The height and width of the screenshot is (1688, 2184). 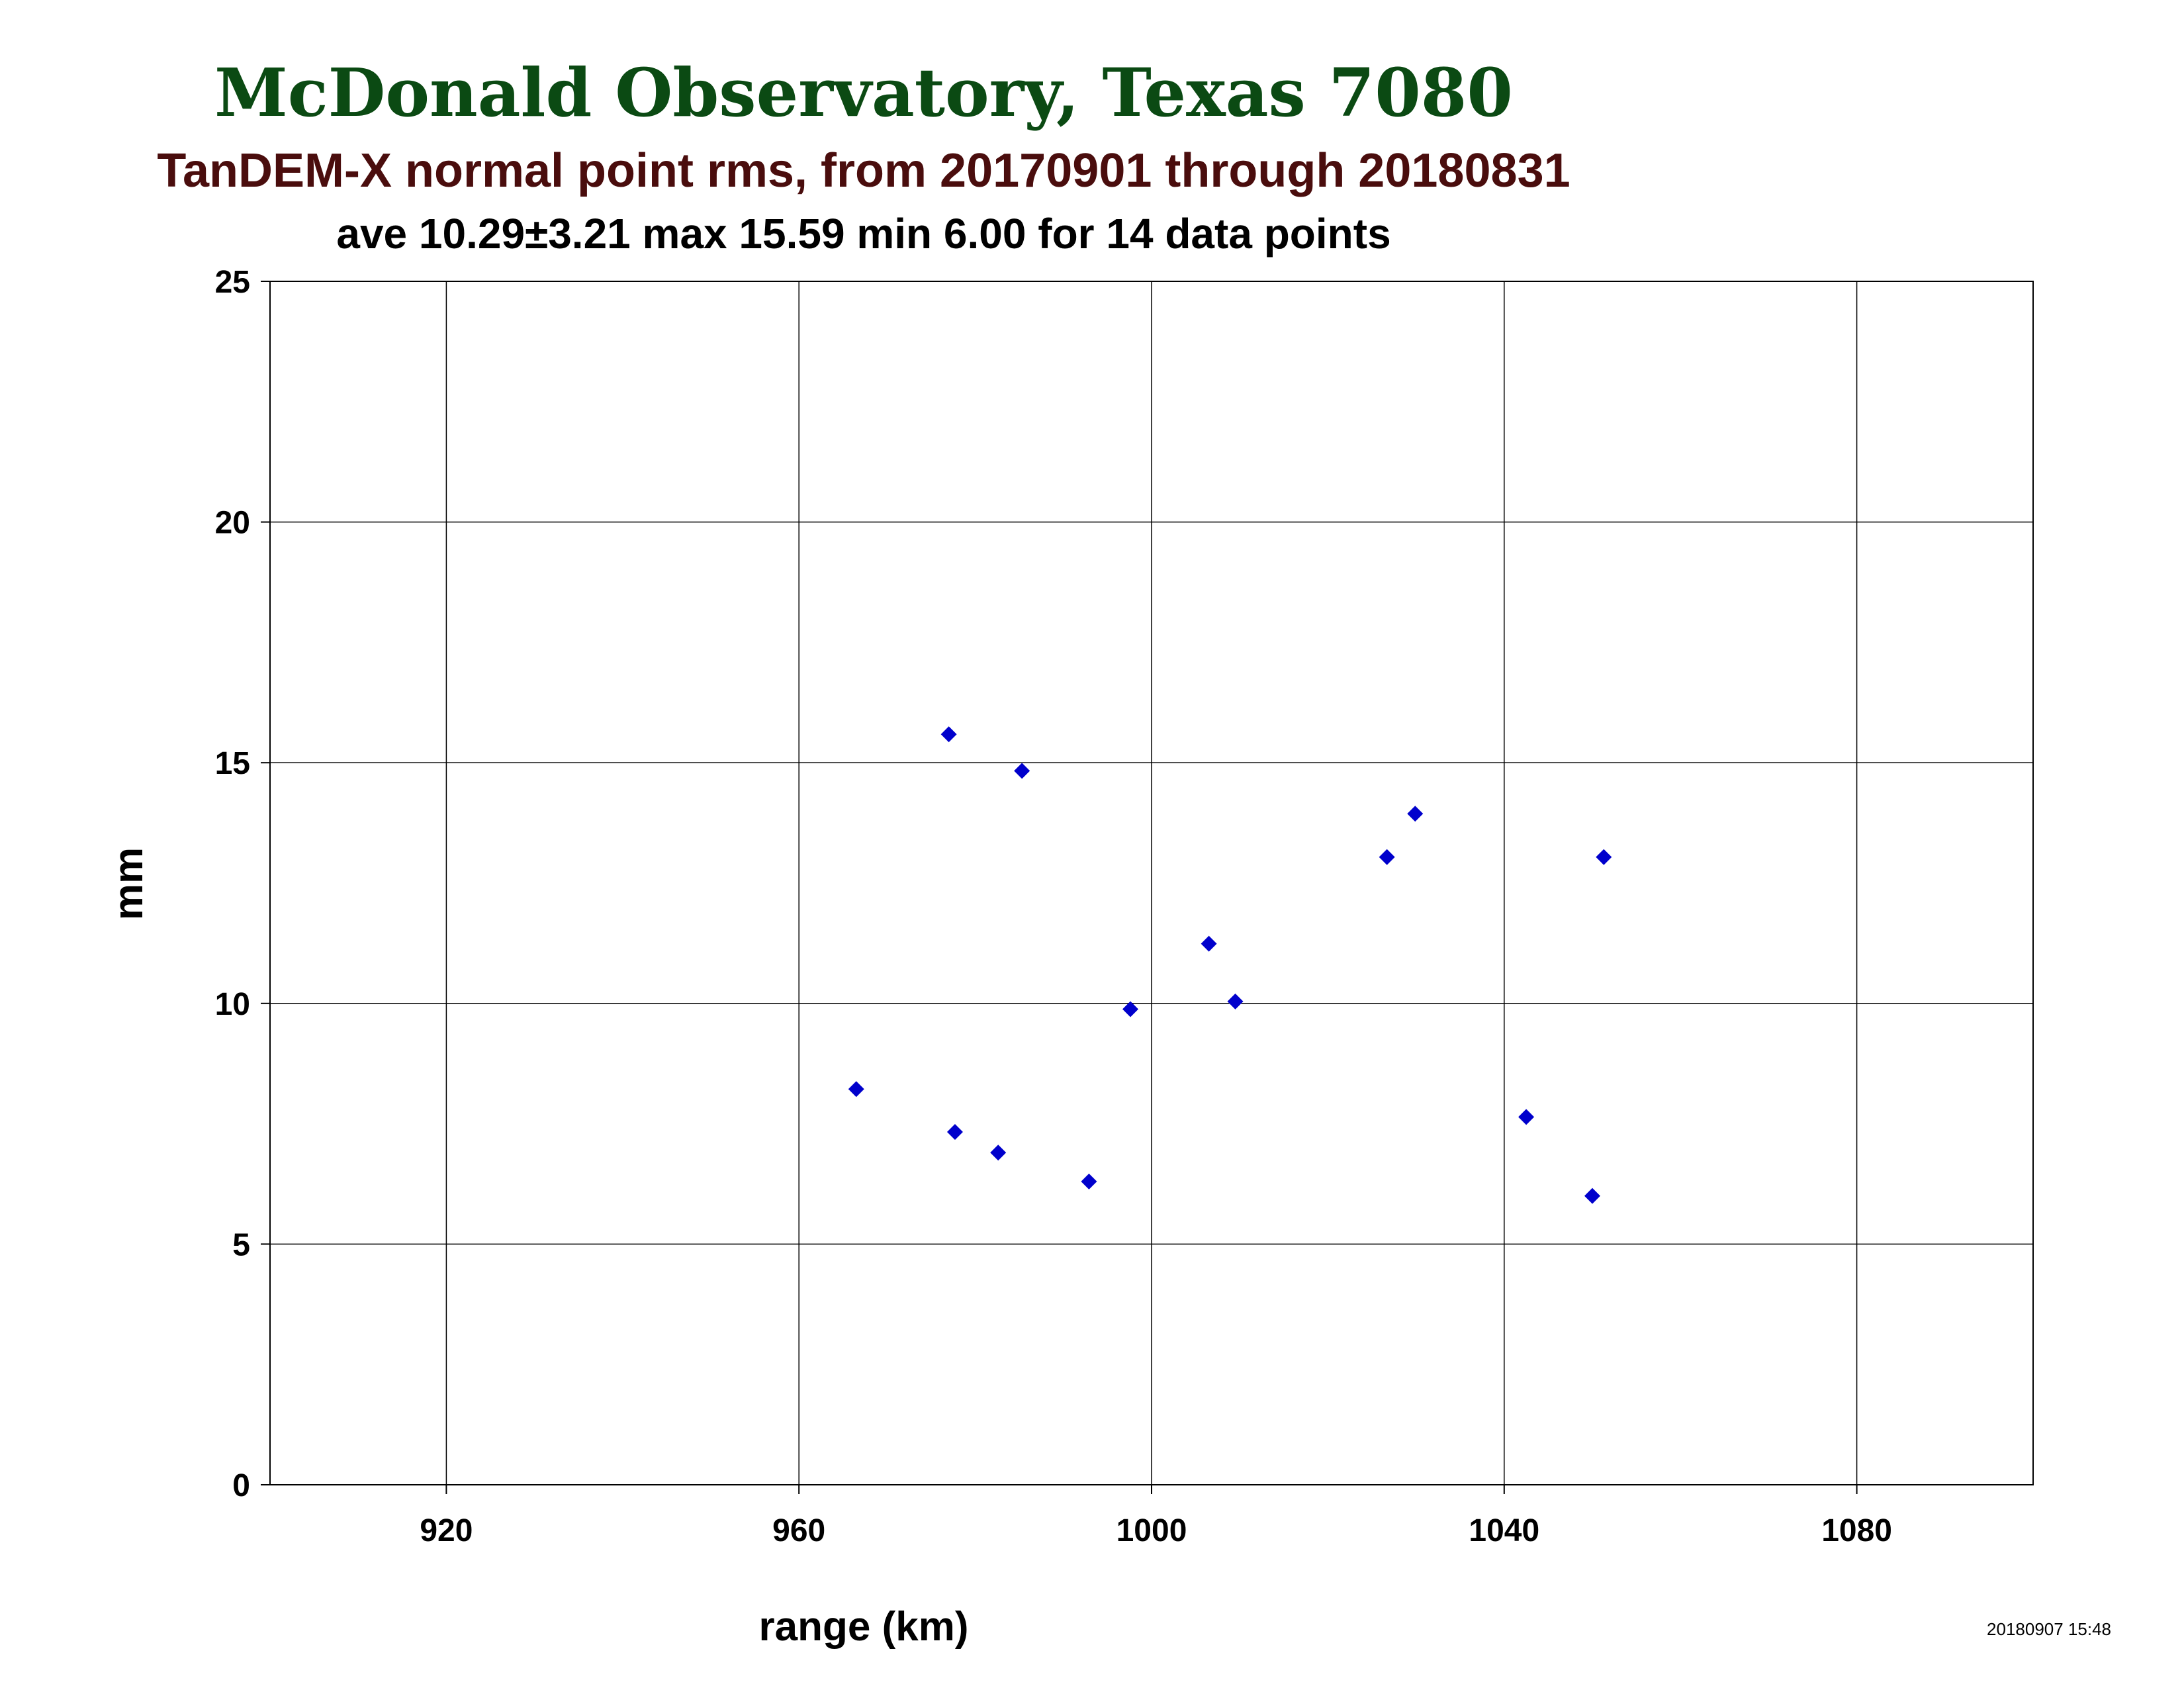 I want to click on y-tick-label: 20, so click(x=232, y=523).